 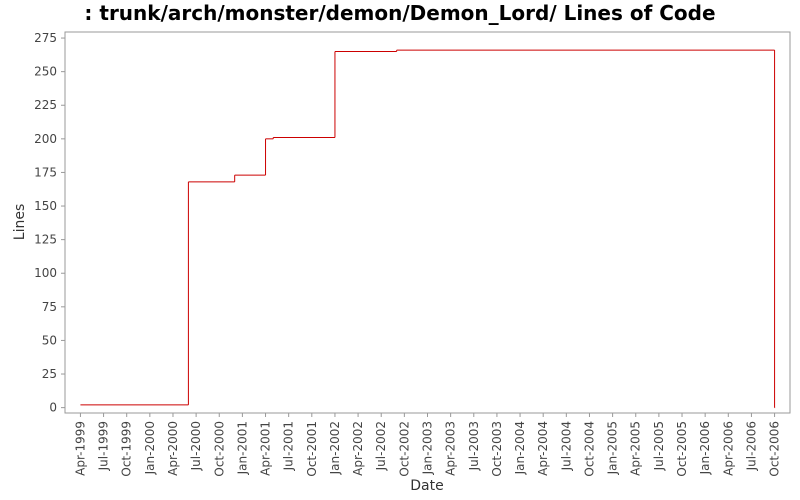 What do you see at coordinates (49, 307) in the screenshot?
I see `y-tick-label: 75` at bounding box center [49, 307].